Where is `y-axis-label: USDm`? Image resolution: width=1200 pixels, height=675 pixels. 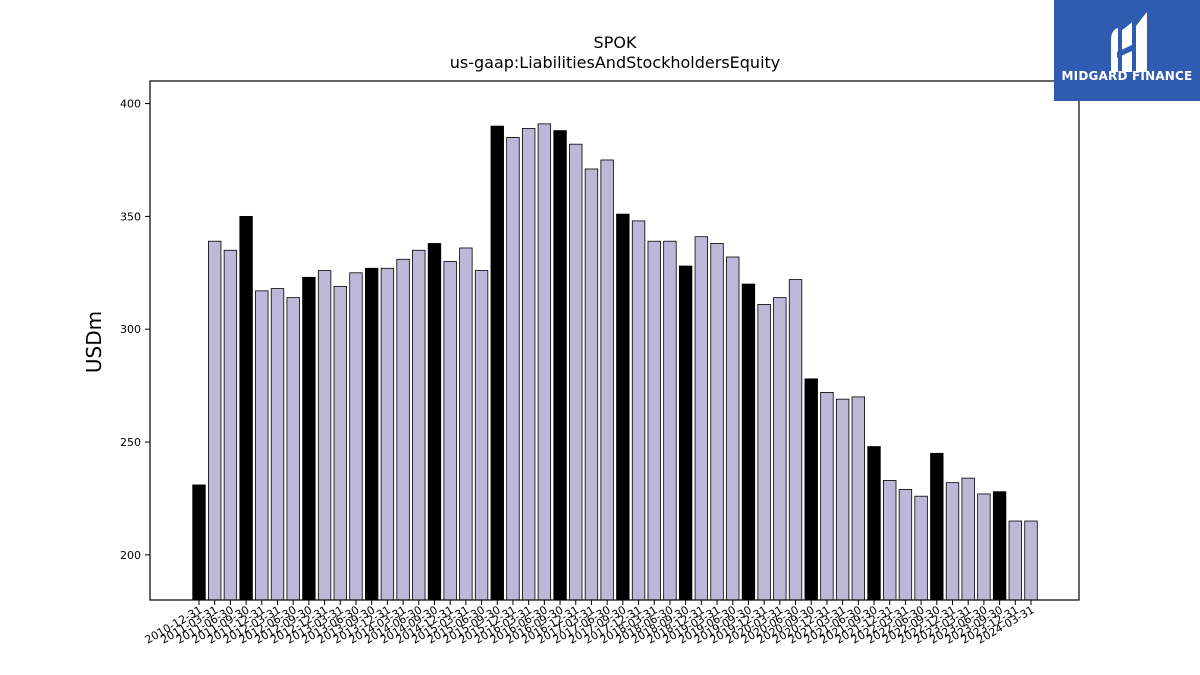 y-axis-label: USDm is located at coordinates (94, 342).